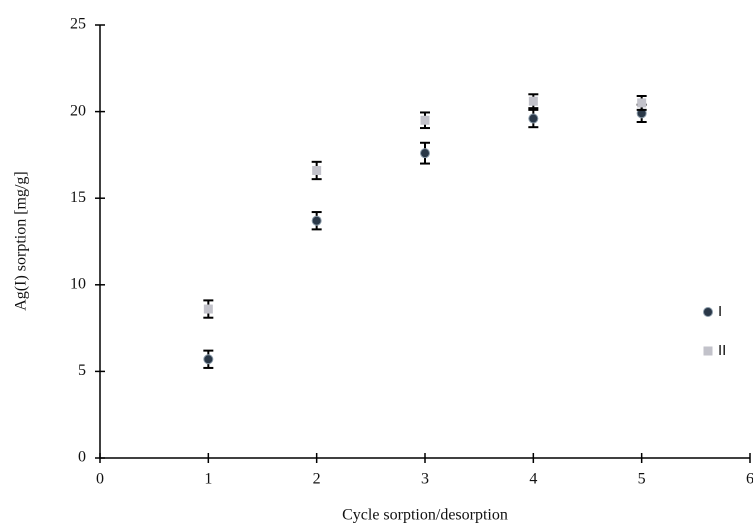 The width and height of the screenshot is (753, 531). What do you see at coordinates (100, 479) in the screenshot?
I see `x-tick-label: 0` at bounding box center [100, 479].